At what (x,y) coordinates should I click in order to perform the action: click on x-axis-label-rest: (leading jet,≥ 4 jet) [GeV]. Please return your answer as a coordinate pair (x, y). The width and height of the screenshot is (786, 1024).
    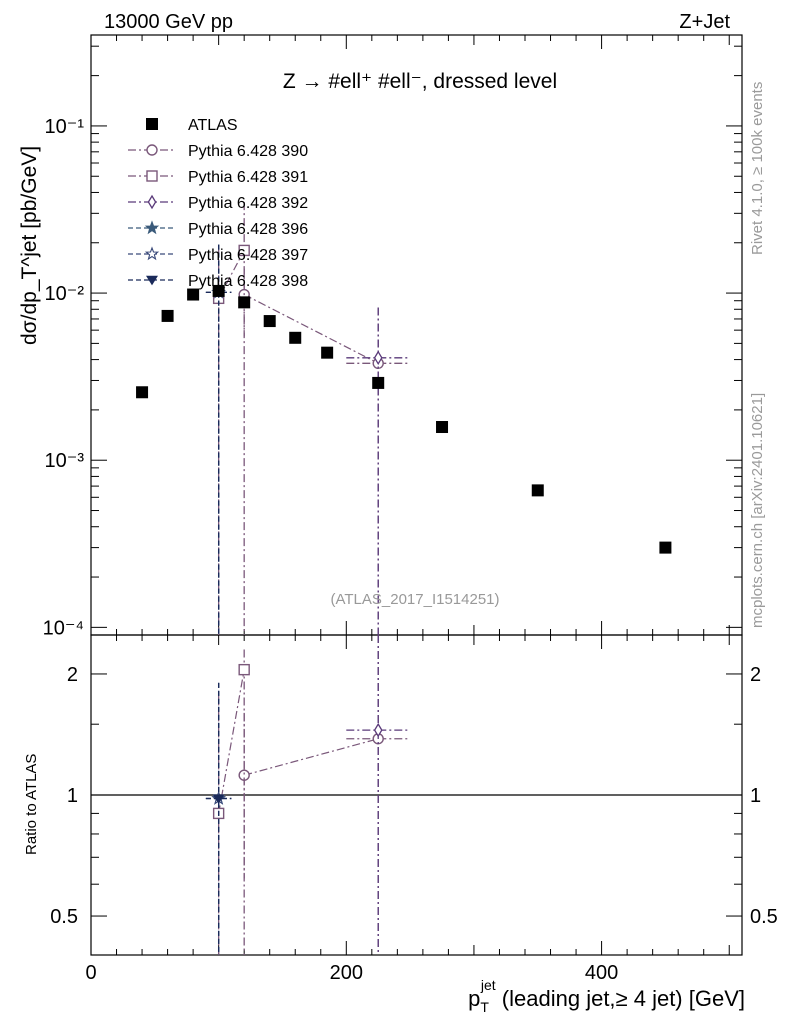
    Looking at the image, I should click on (620, 998).